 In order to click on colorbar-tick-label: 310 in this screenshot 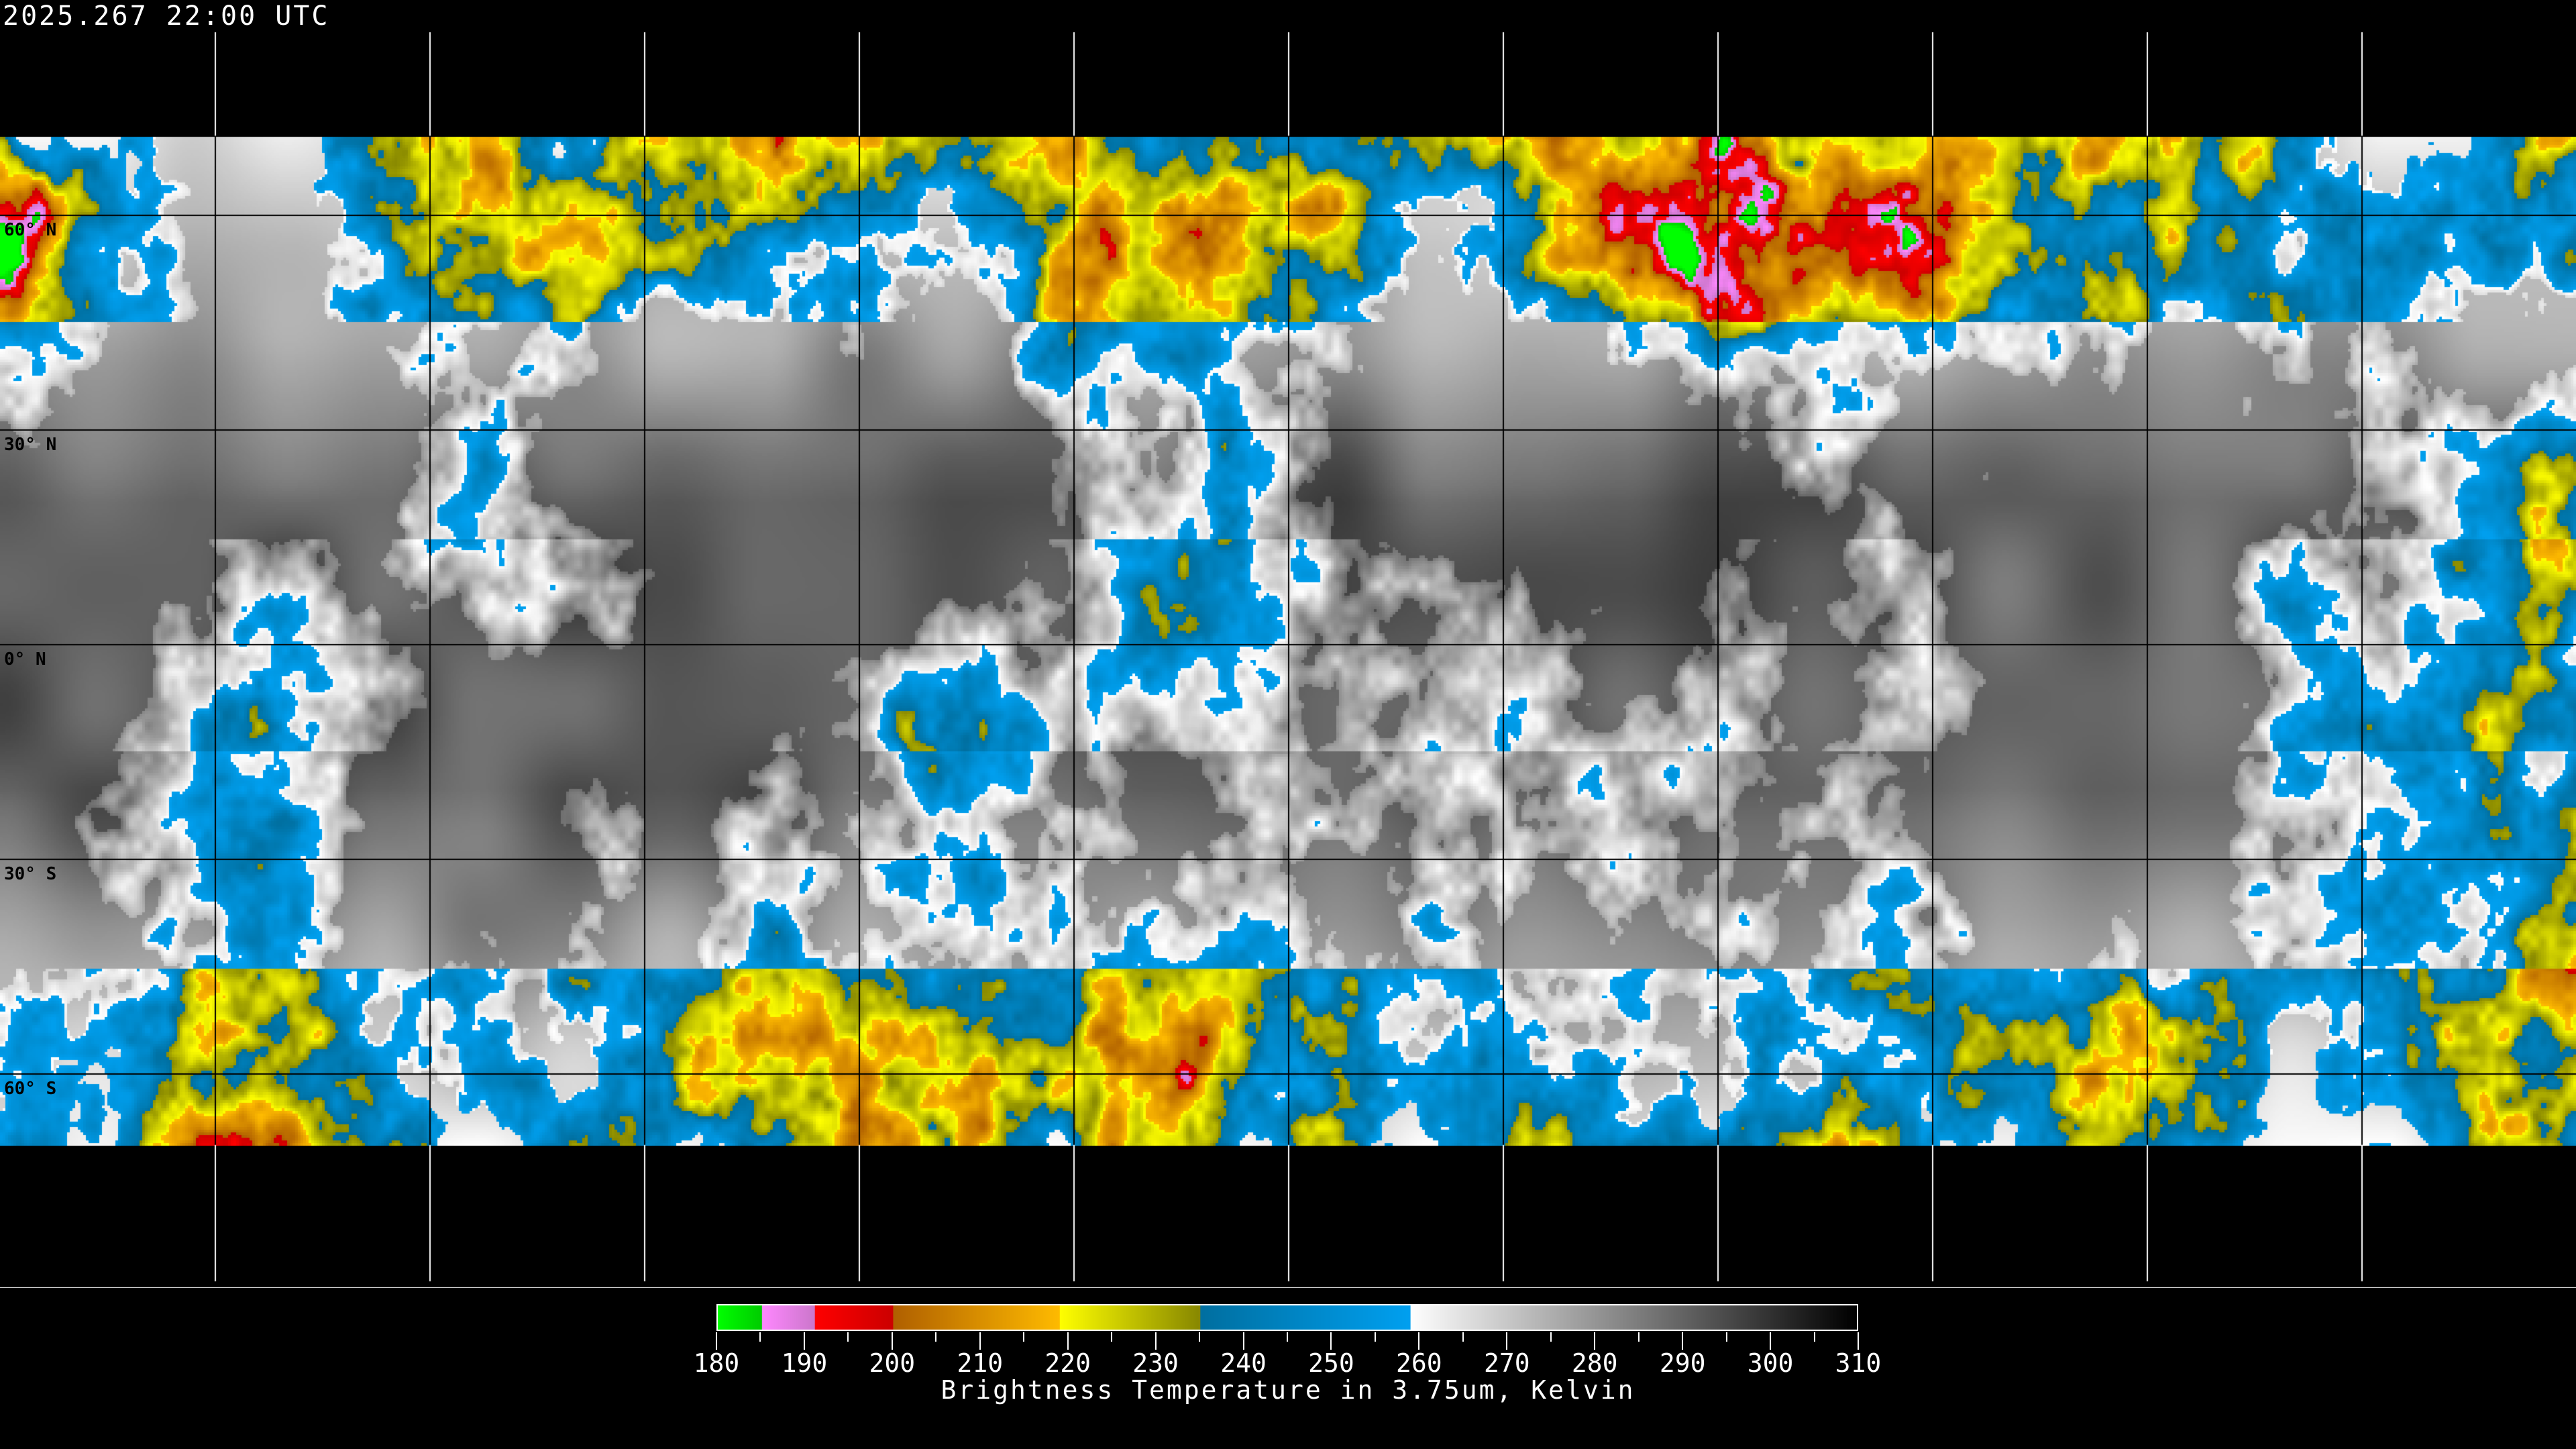, I will do `click(1858, 1363)`.